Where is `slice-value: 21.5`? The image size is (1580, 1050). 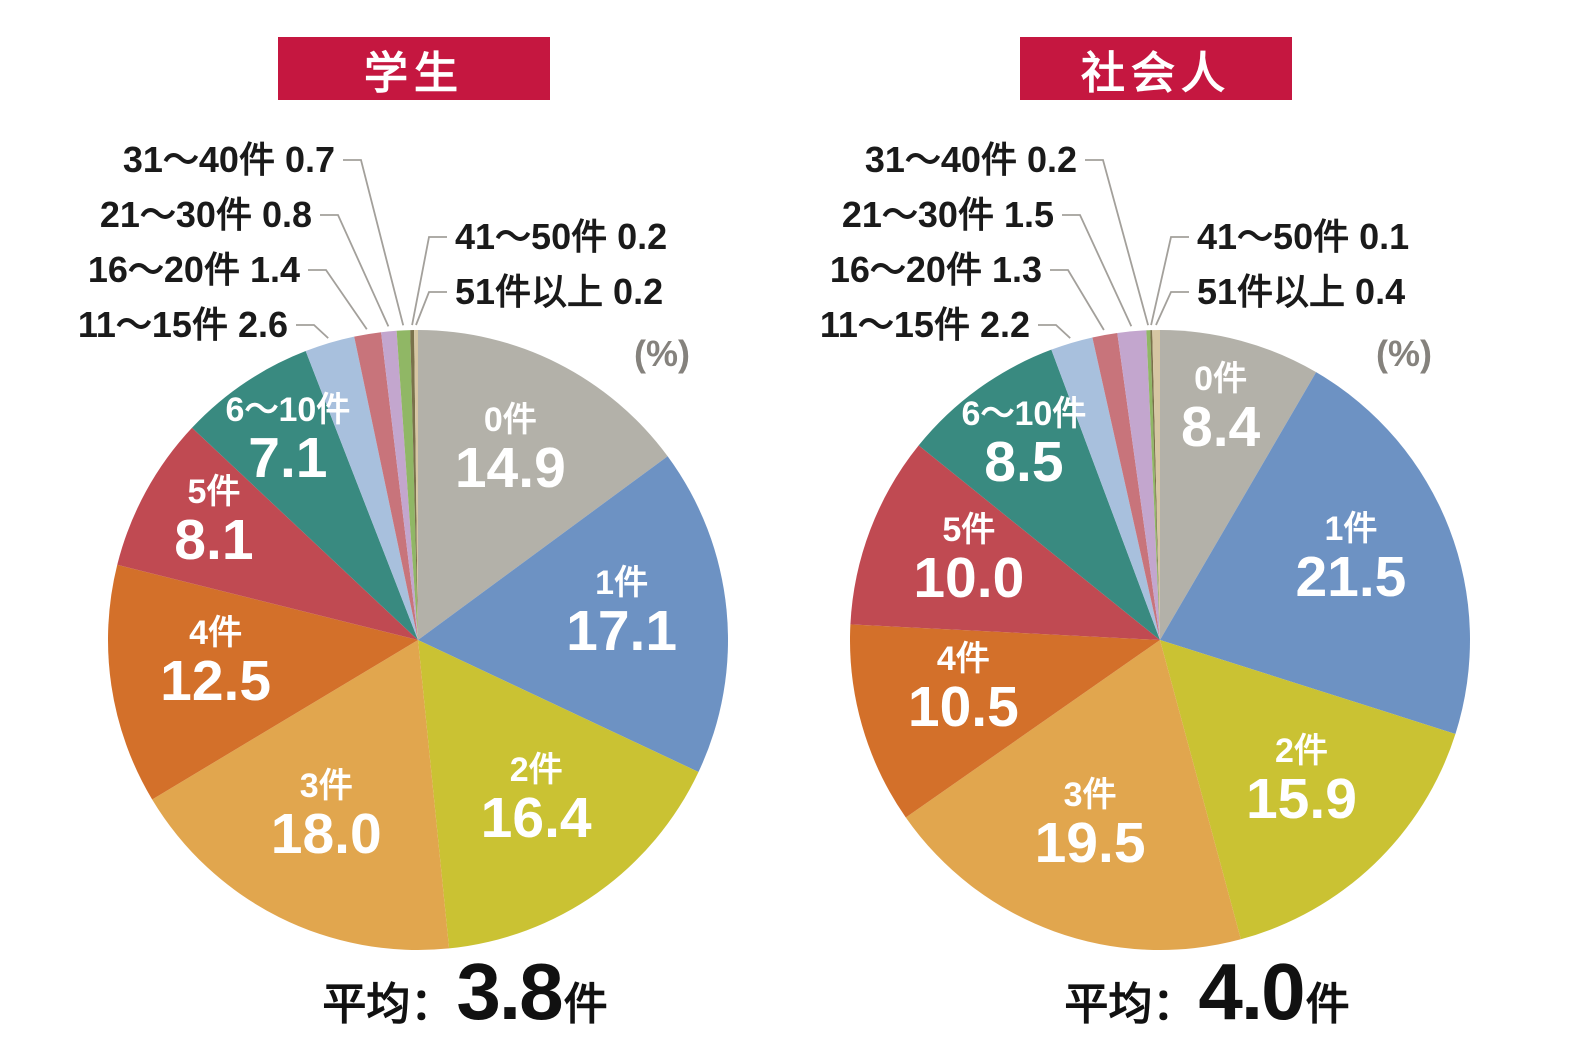
slice-value: 21.5 is located at coordinates (1351, 577).